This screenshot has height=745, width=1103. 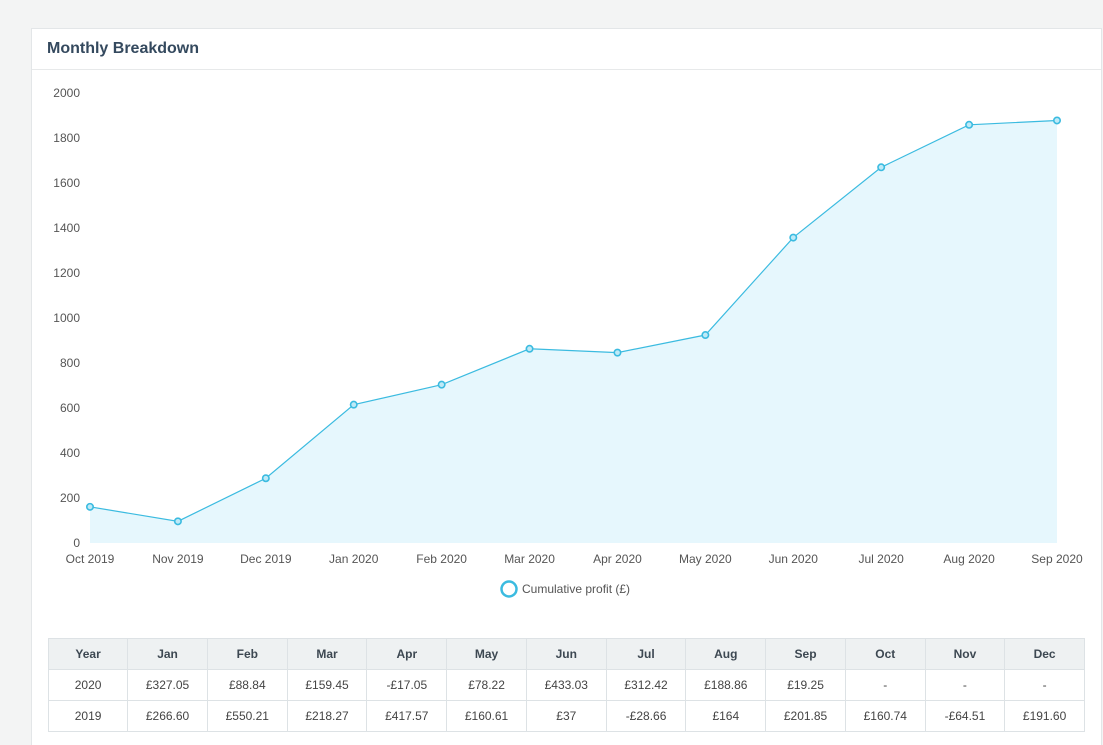 I want to click on table-cell: £433.03, so click(x=566, y=685).